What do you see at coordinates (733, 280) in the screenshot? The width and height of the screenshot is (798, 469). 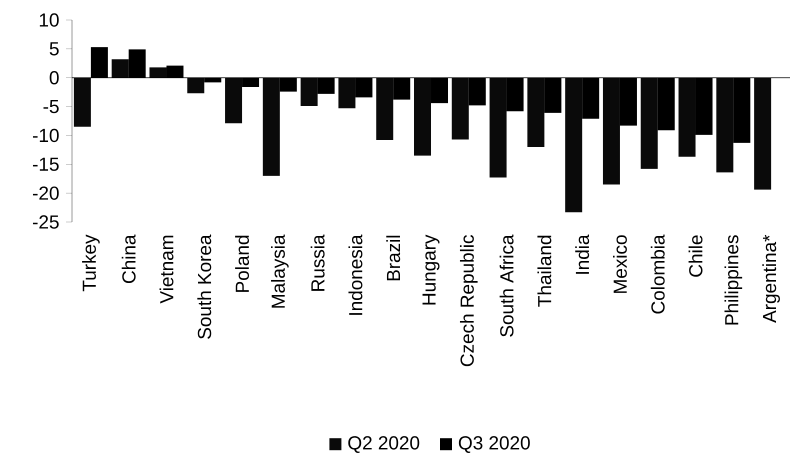 I see `x-tick-label: Philippines` at bounding box center [733, 280].